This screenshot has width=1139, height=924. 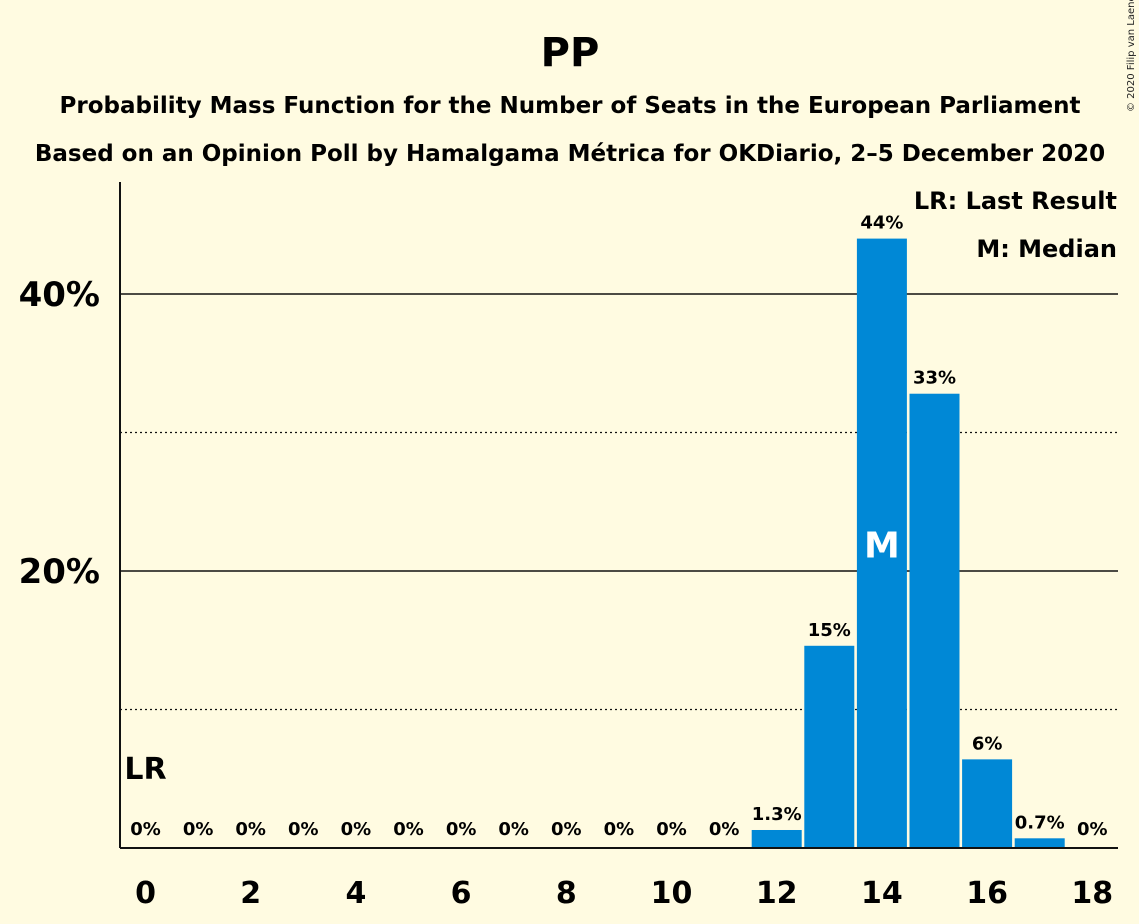 I want to click on bar-value-label: 44%, so click(x=881, y=223).